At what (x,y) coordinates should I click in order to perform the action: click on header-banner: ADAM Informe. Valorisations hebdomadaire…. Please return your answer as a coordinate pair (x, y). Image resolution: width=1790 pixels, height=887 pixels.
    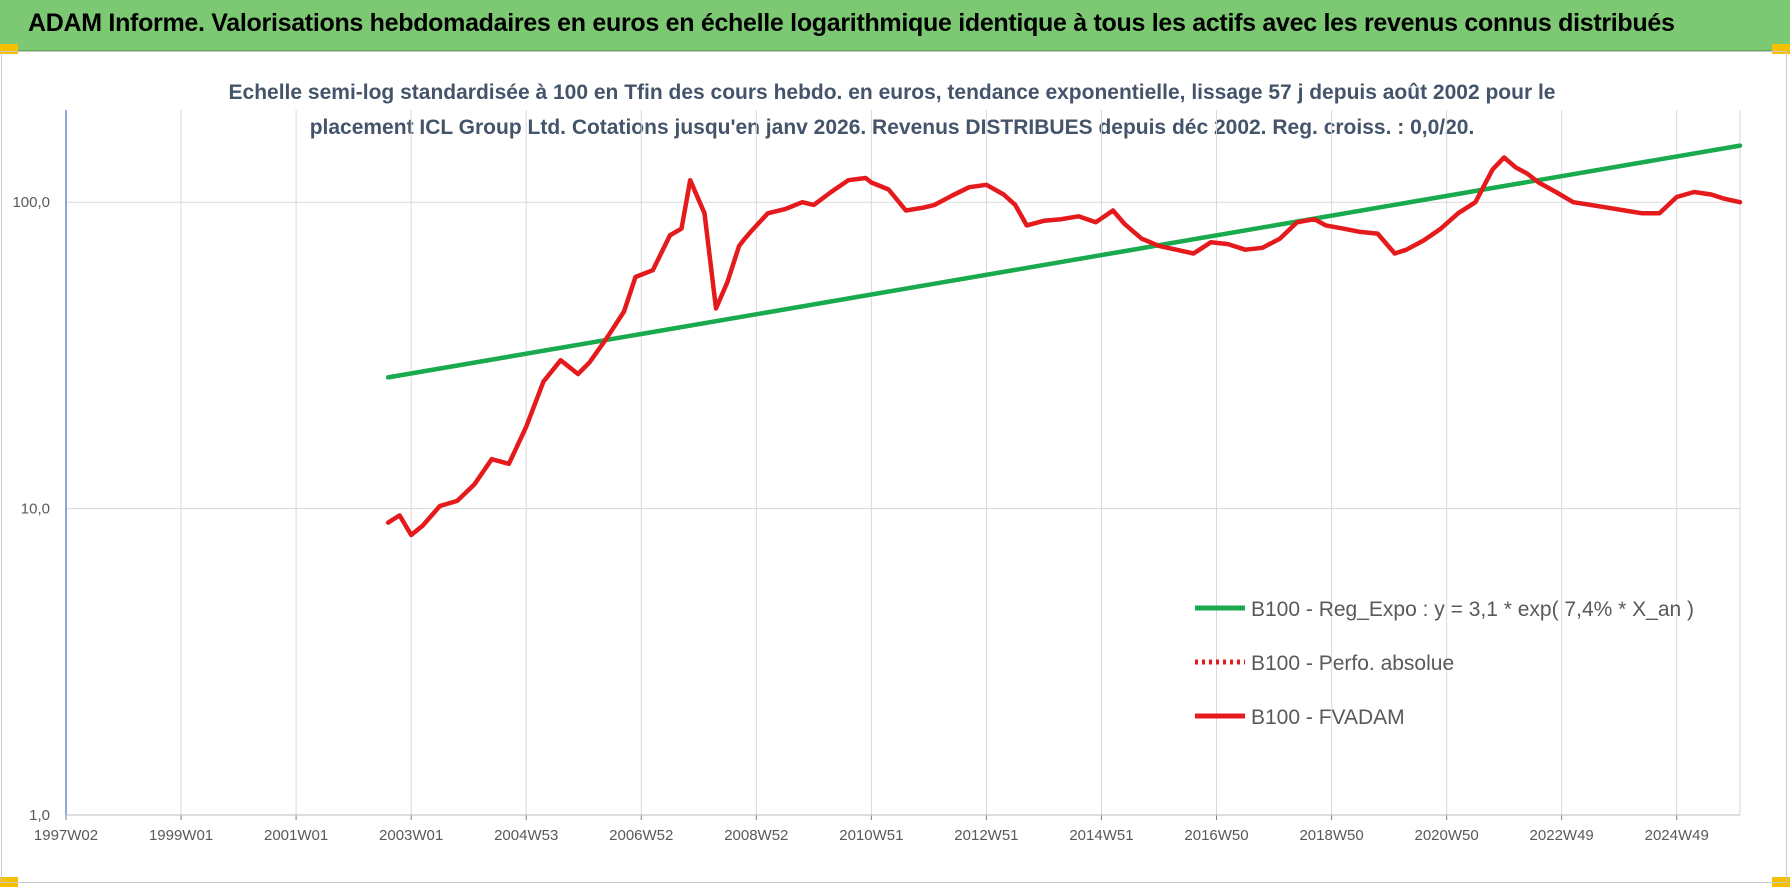
    Looking at the image, I should click on (895, 25).